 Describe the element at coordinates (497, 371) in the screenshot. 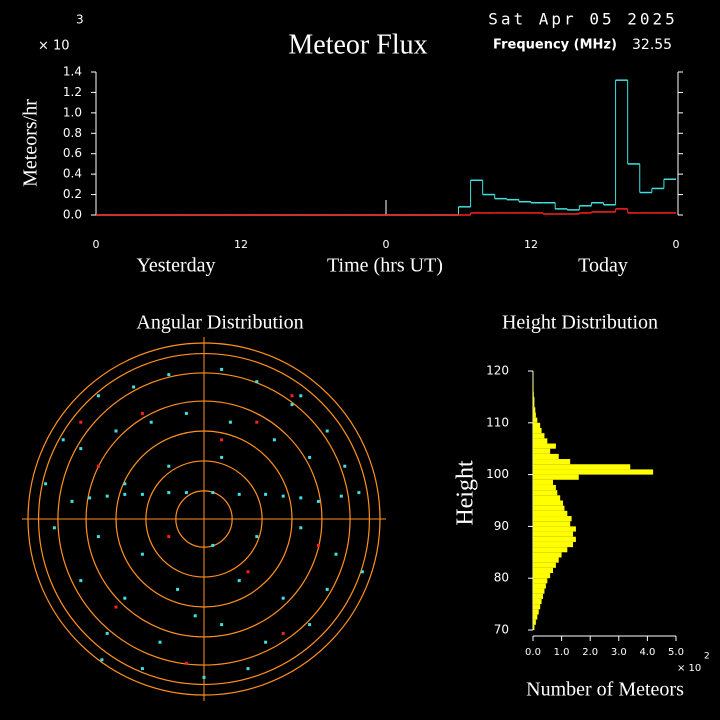

I see `y-tick-label: 120` at that location.